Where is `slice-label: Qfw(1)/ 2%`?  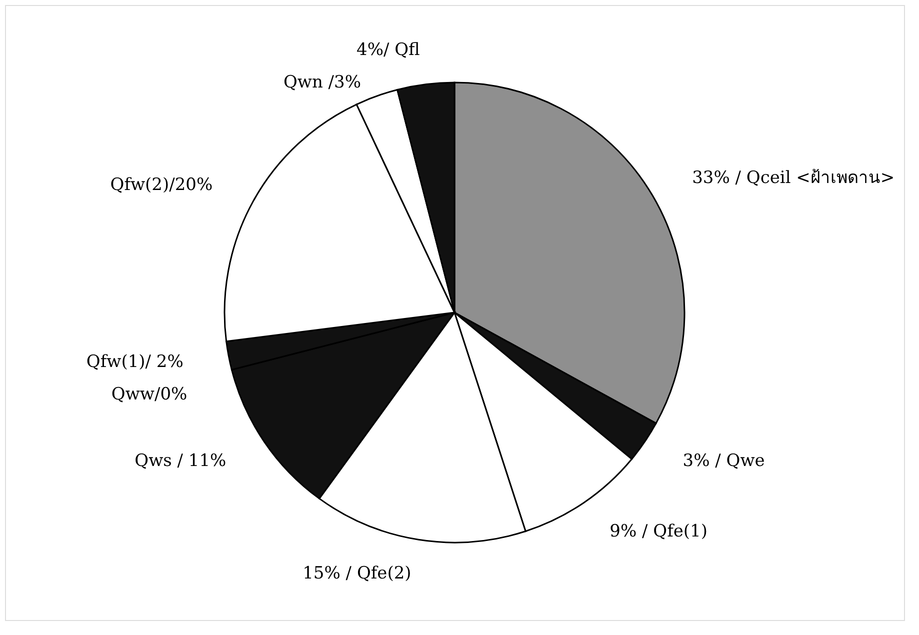
slice-label: Qfw(1)/ 2% is located at coordinates (135, 362).